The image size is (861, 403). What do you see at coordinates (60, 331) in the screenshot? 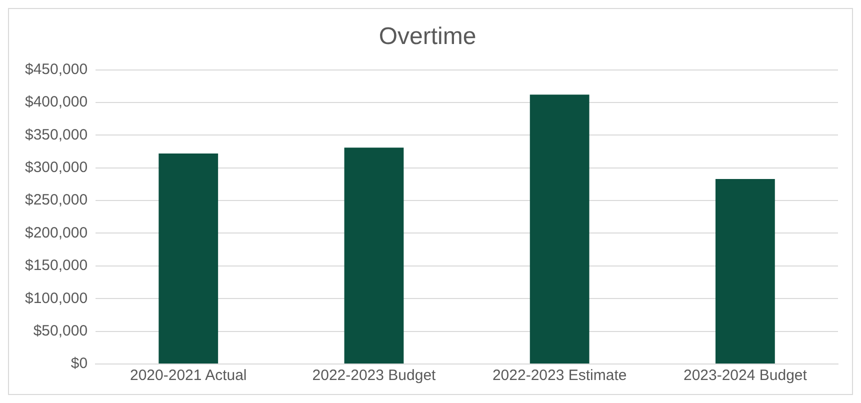
I see `y-tick-label: $50,000` at bounding box center [60, 331].